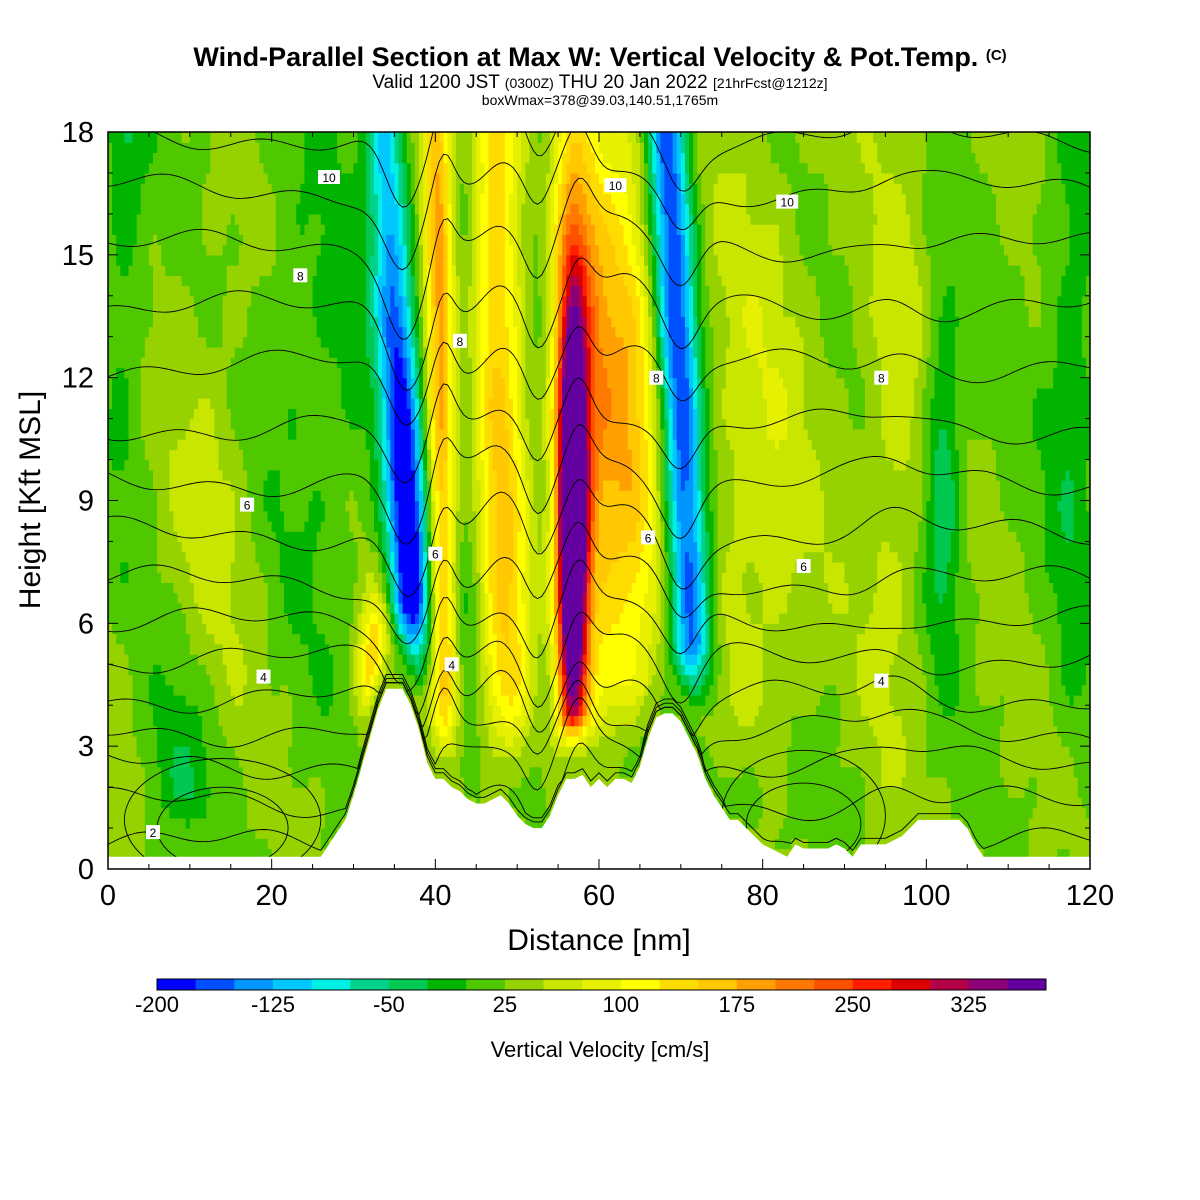 This screenshot has width=1200, height=1200. Describe the element at coordinates (329, 178) in the screenshot. I see `contour-label-text: 10` at that location.